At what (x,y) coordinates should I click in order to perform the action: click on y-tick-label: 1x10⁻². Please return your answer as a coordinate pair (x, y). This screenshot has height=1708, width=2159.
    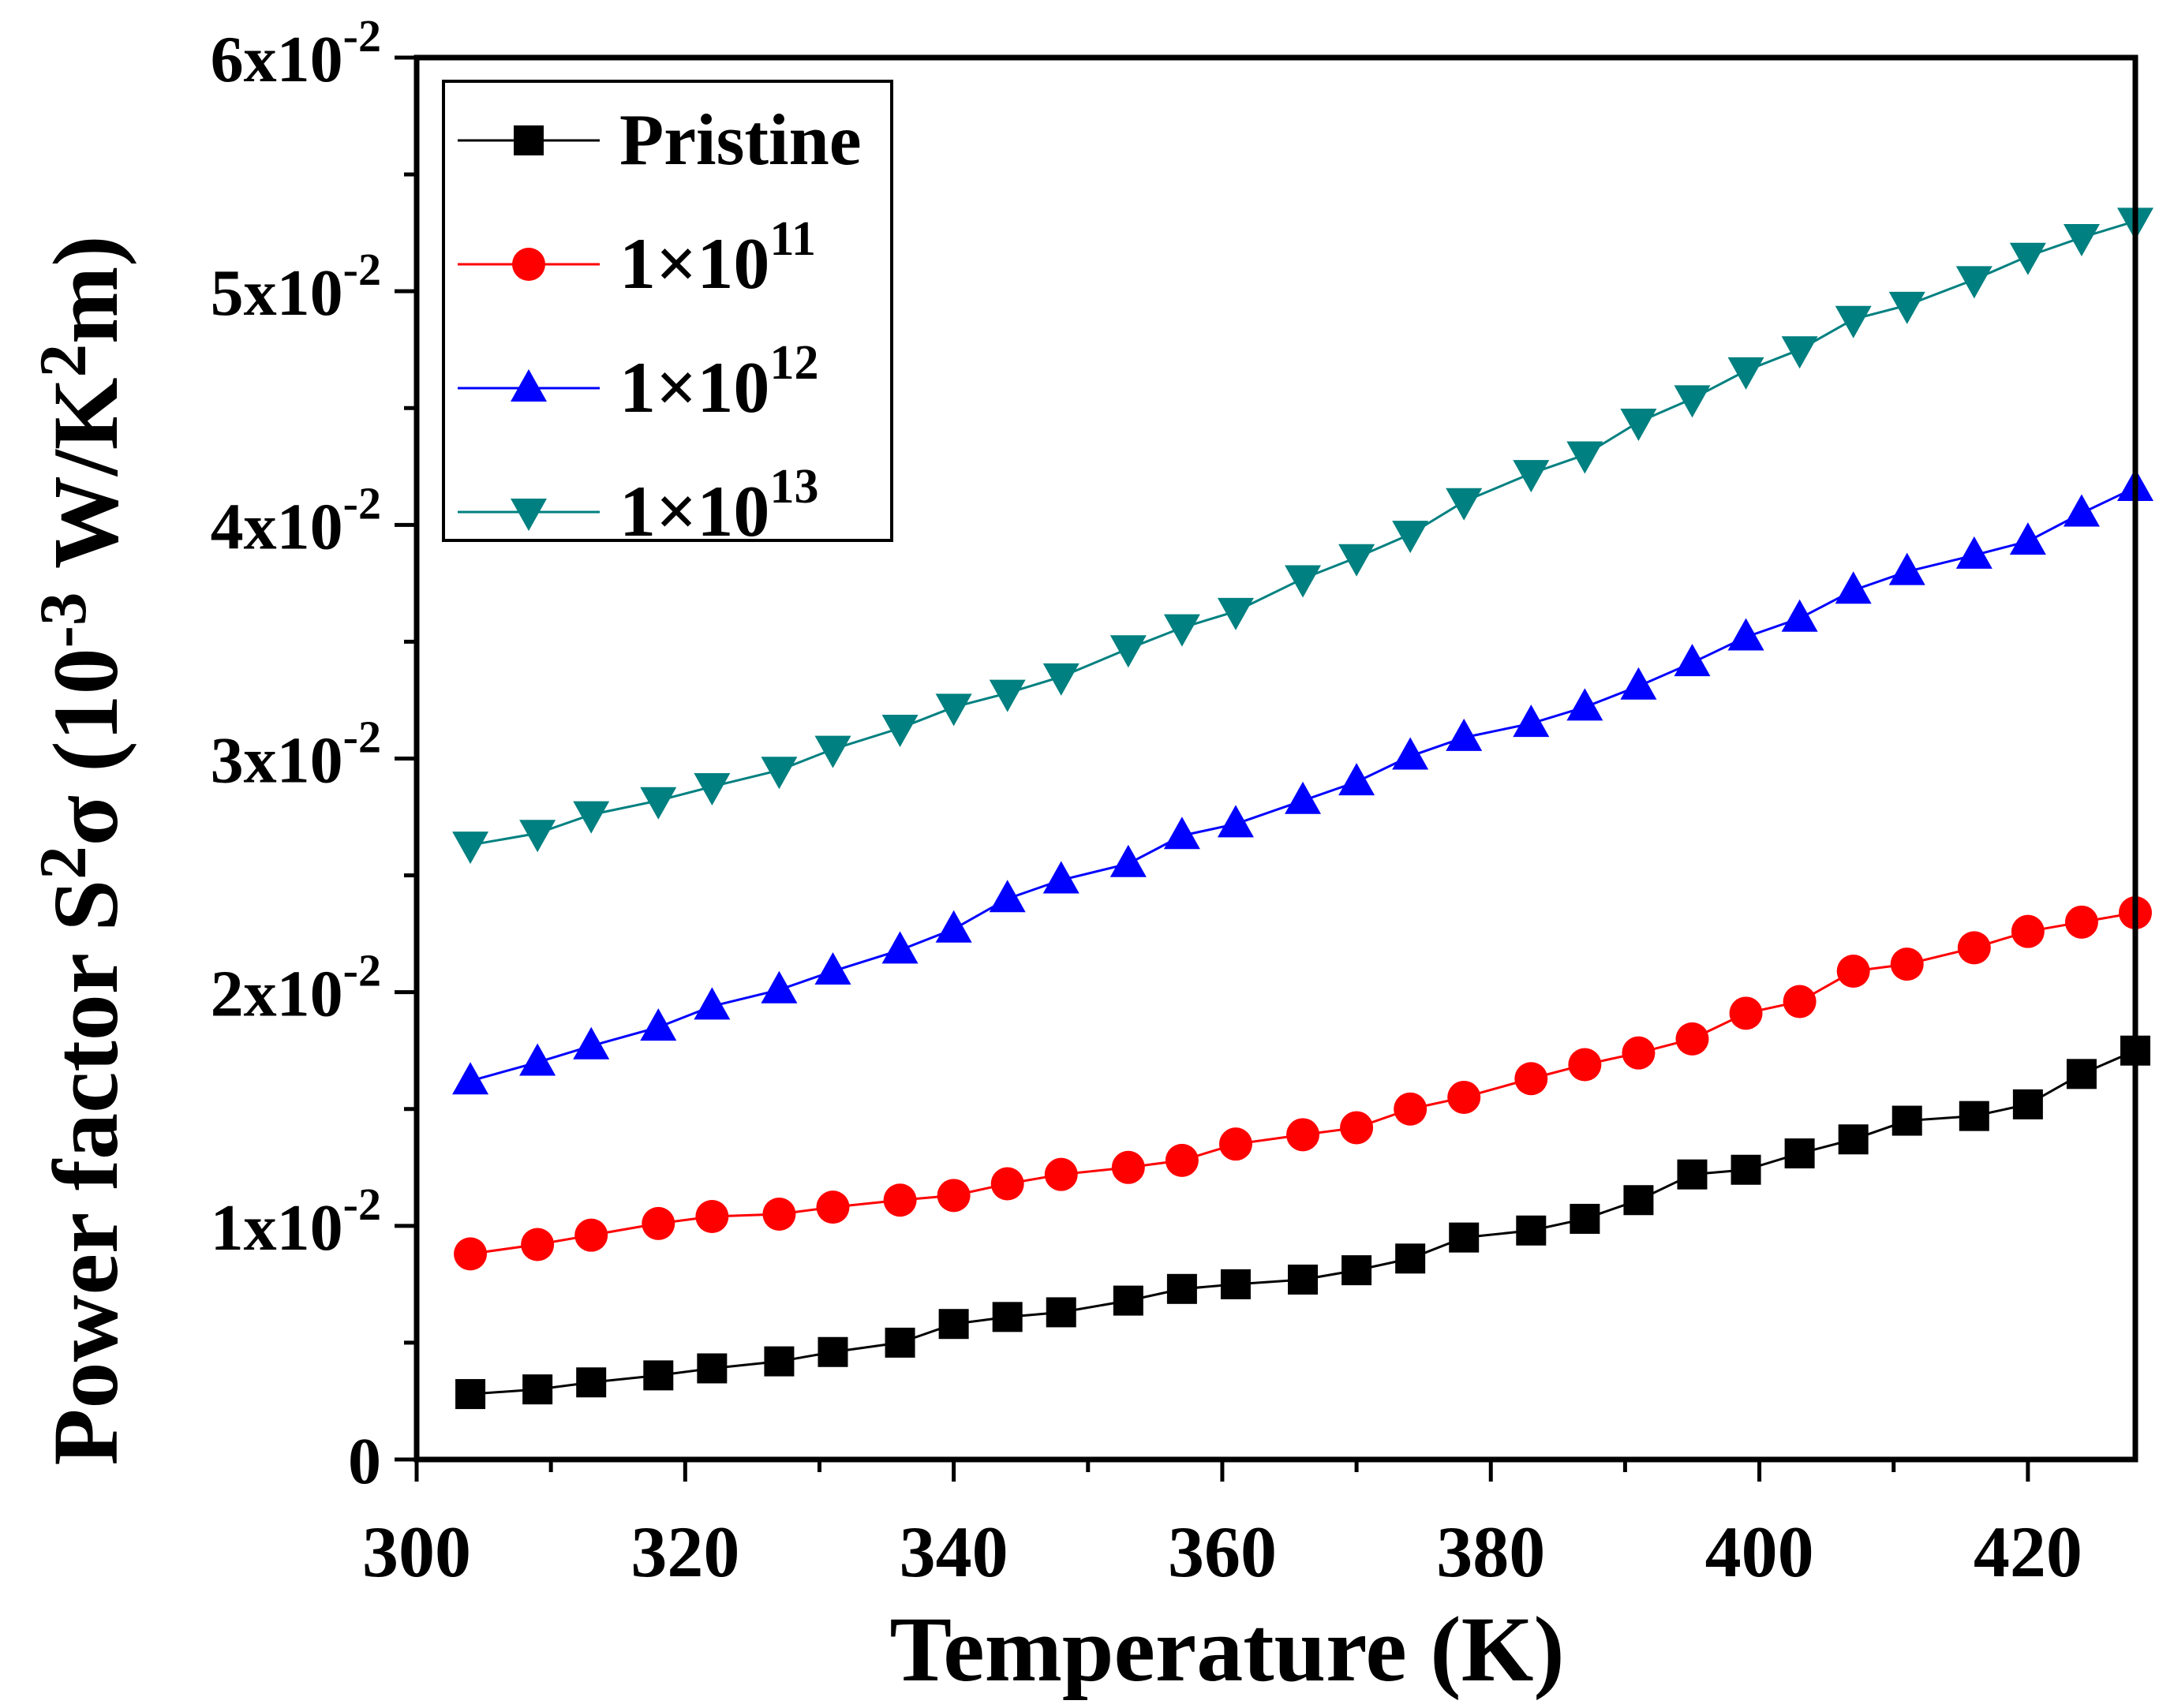
    Looking at the image, I should click on (296, 1222).